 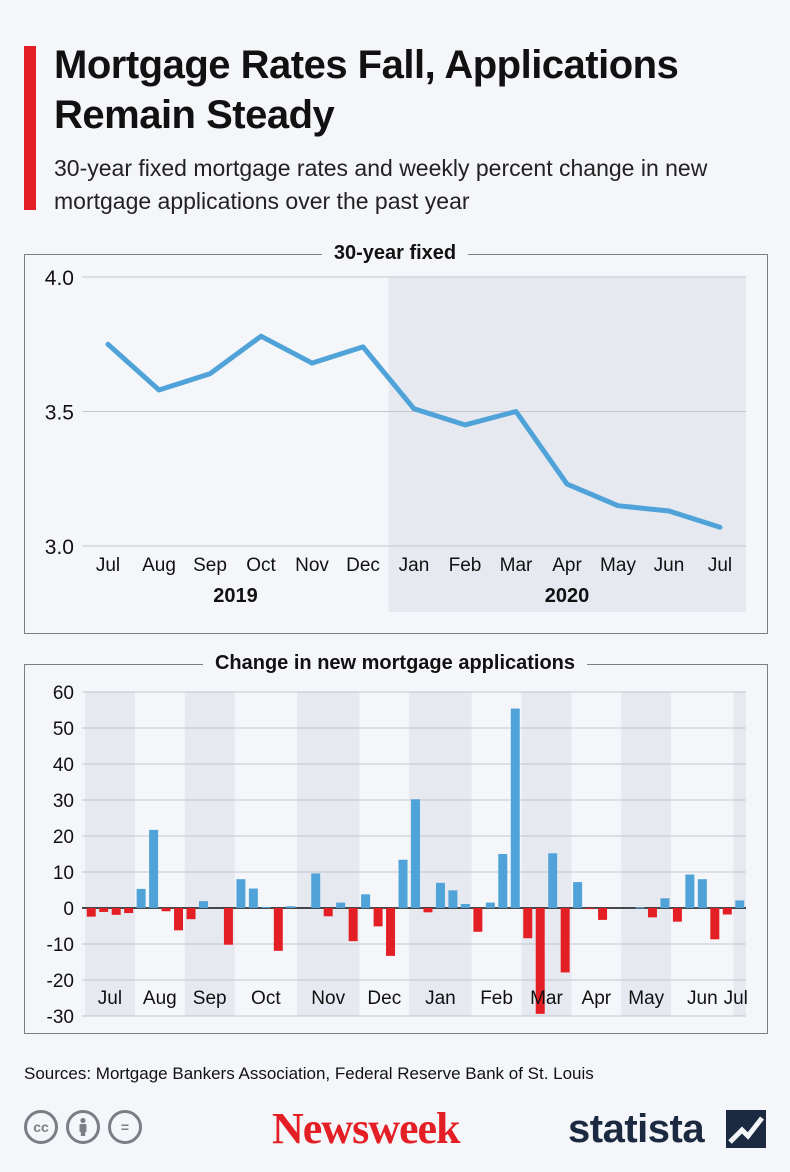 I want to click on accent-bar, so click(x=30, y=128).